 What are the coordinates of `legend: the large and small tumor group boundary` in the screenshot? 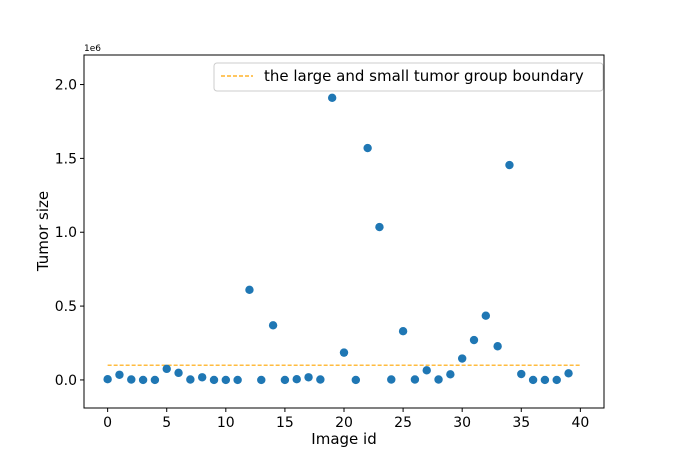 It's located at (408, 77).